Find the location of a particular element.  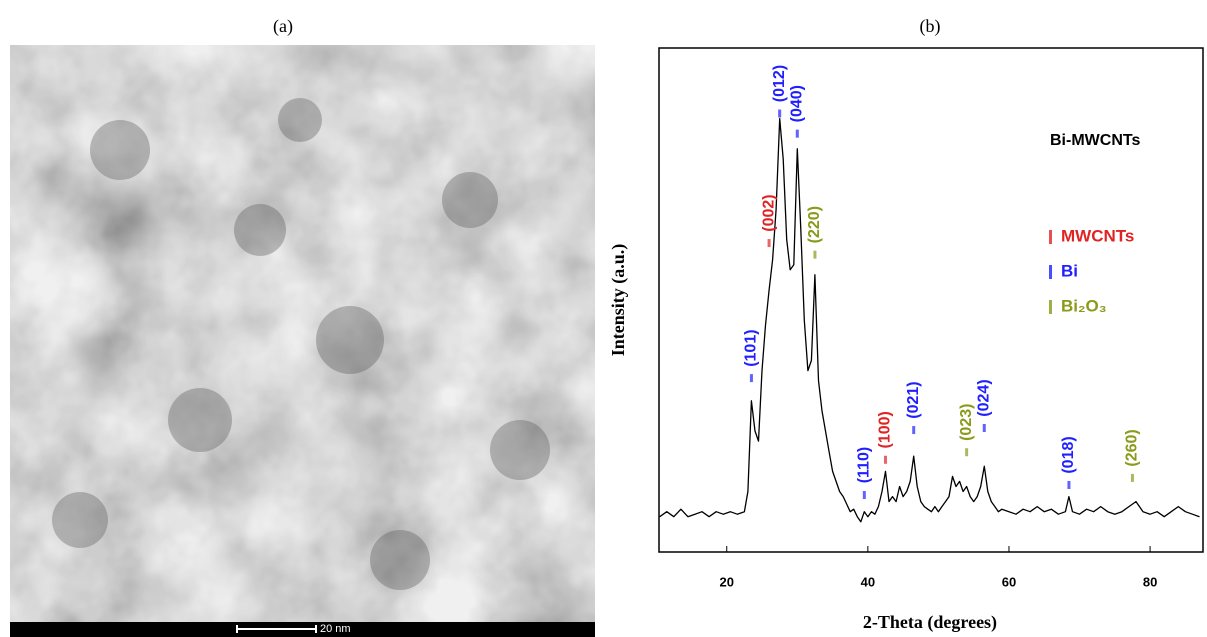

x-tick-label: 80 is located at coordinates (1150, 581).